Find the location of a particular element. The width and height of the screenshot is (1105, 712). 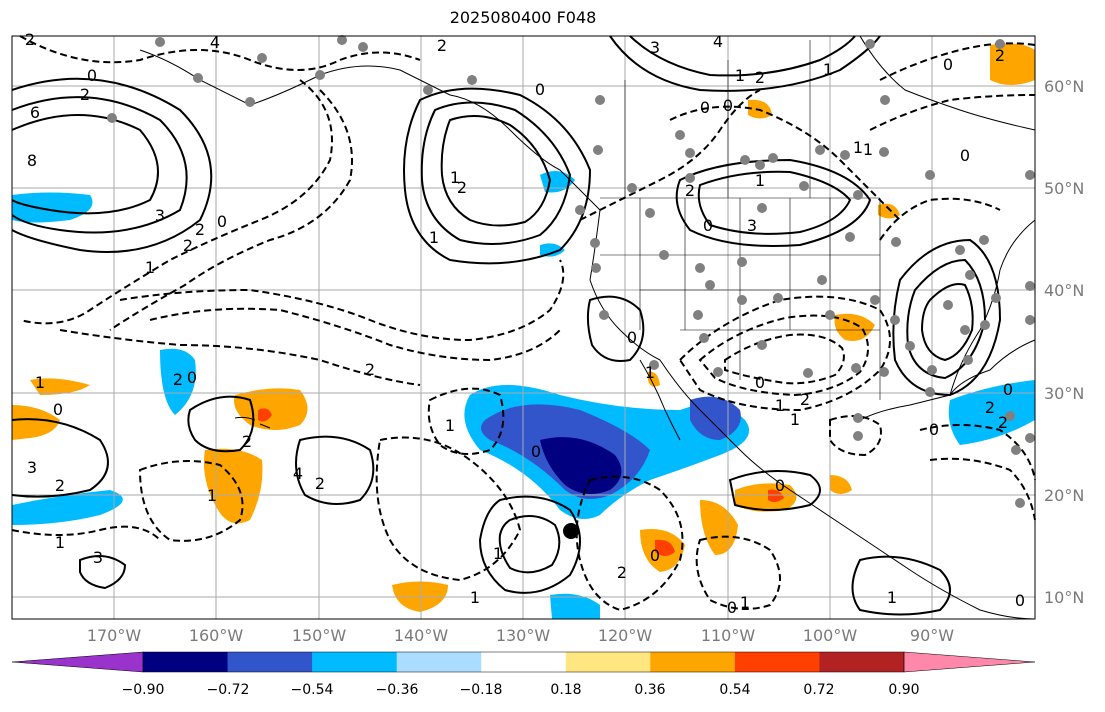

positive-anomaly-pacific-core is located at coordinates (665, 547).